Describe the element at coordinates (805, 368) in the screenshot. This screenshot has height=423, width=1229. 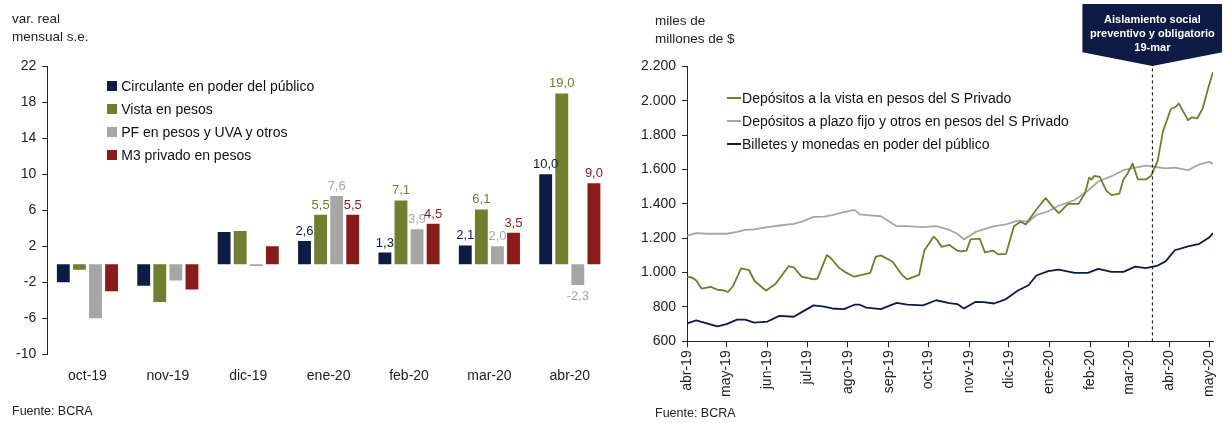
I see `x-tick-label: jul-19` at that location.